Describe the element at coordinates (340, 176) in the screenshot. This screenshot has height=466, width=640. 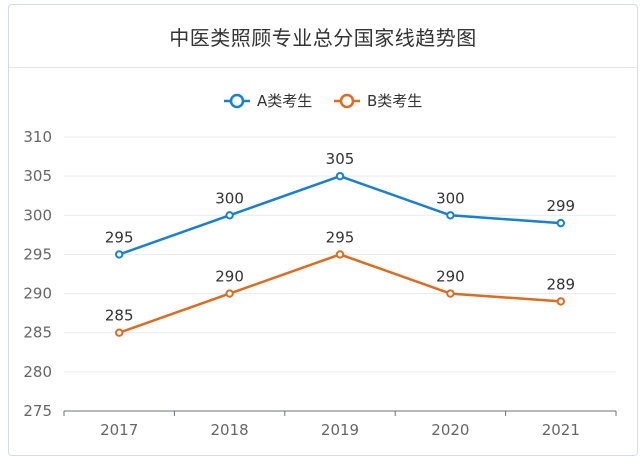
I see `data-point-1-2019` at that location.